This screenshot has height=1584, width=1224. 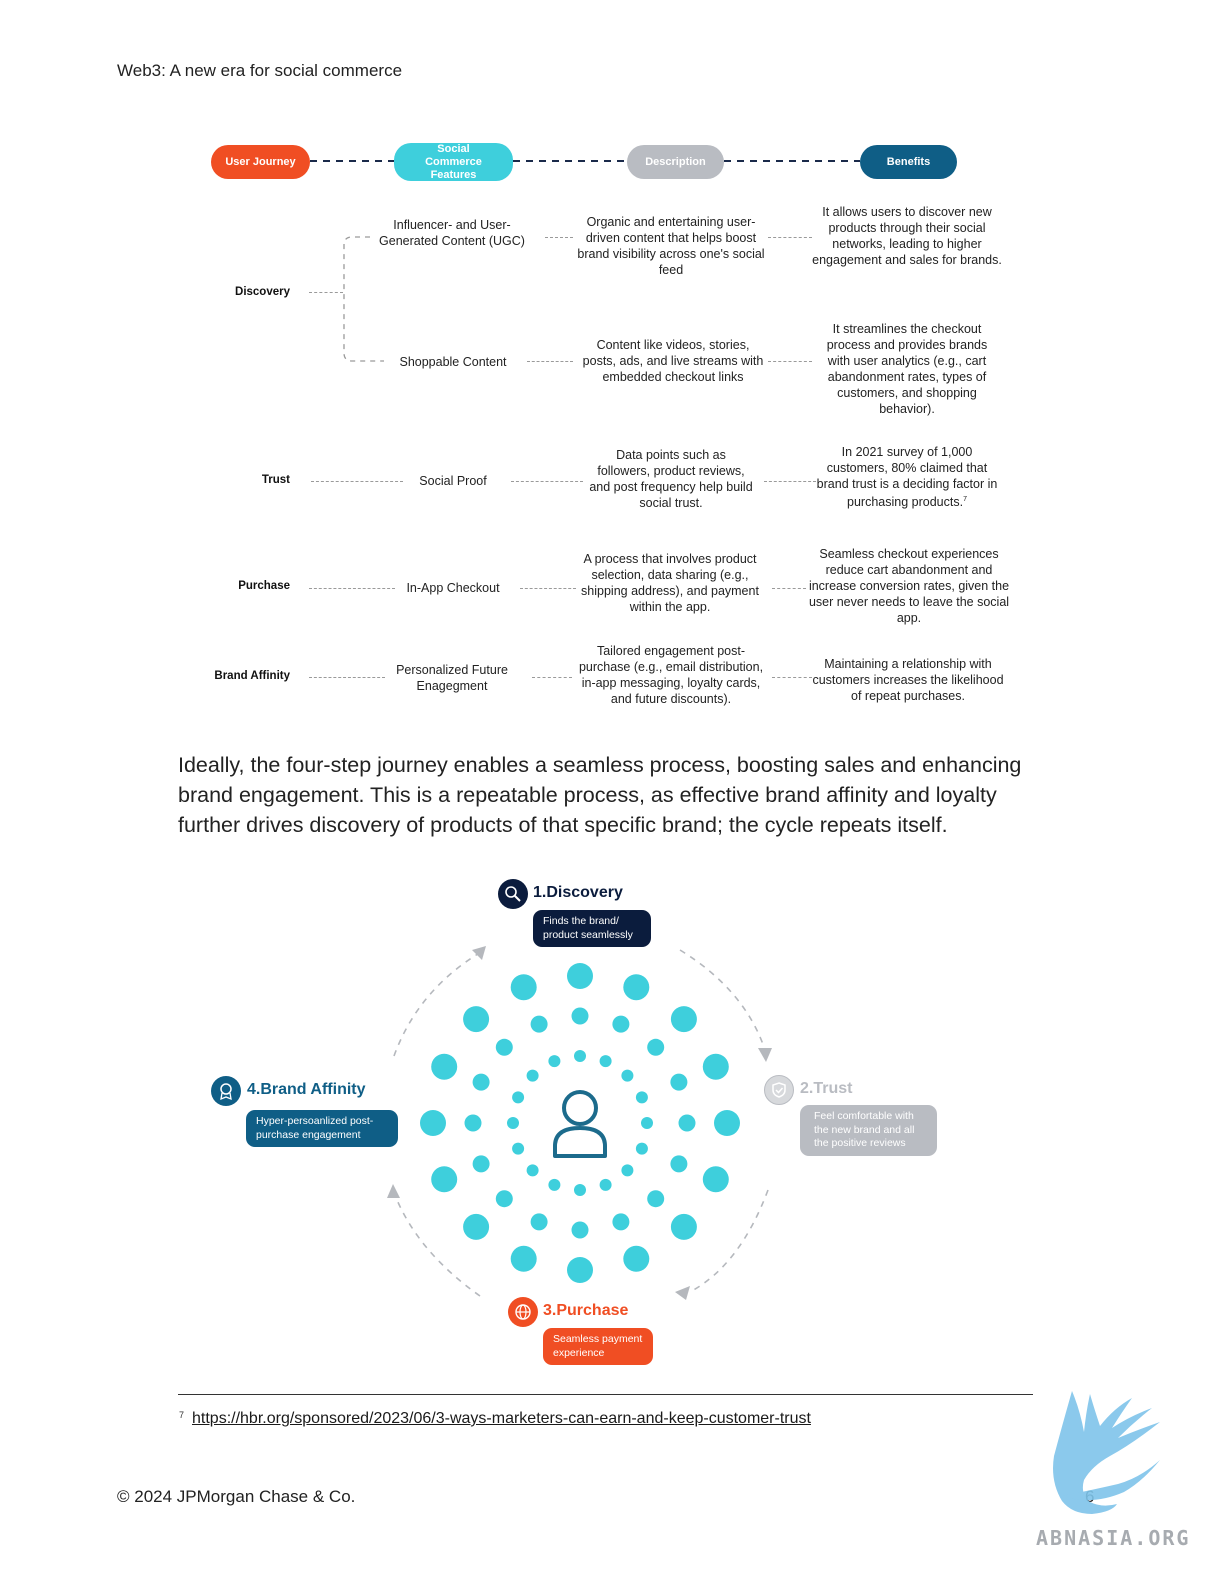 I want to click on feature-cell: In-App Checkout, so click(x=453, y=588).